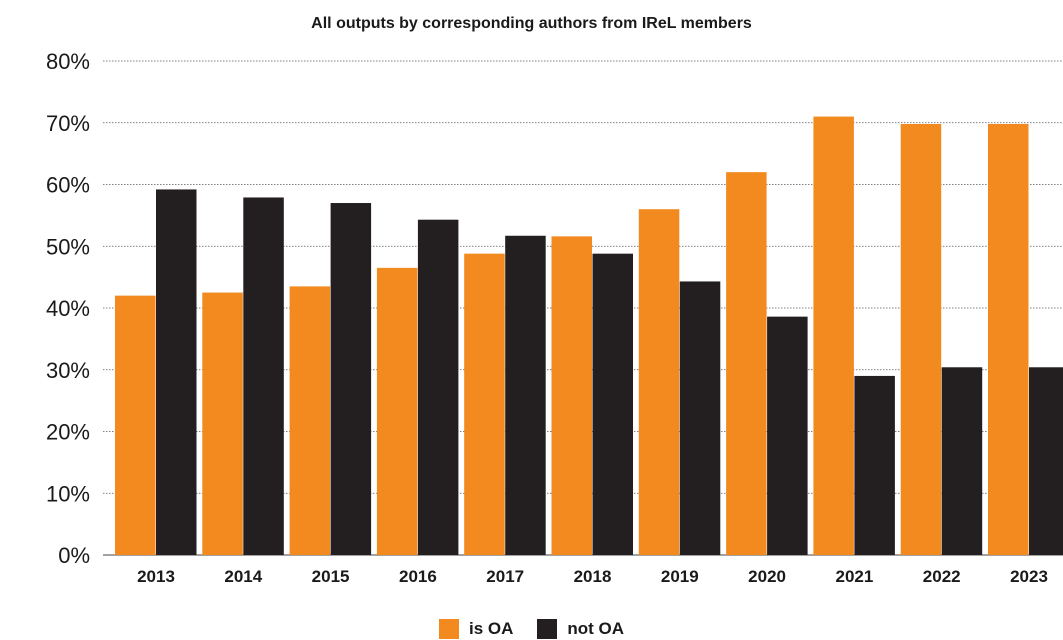  I want to click on x-tick-label: 2015, so click(331, 576).